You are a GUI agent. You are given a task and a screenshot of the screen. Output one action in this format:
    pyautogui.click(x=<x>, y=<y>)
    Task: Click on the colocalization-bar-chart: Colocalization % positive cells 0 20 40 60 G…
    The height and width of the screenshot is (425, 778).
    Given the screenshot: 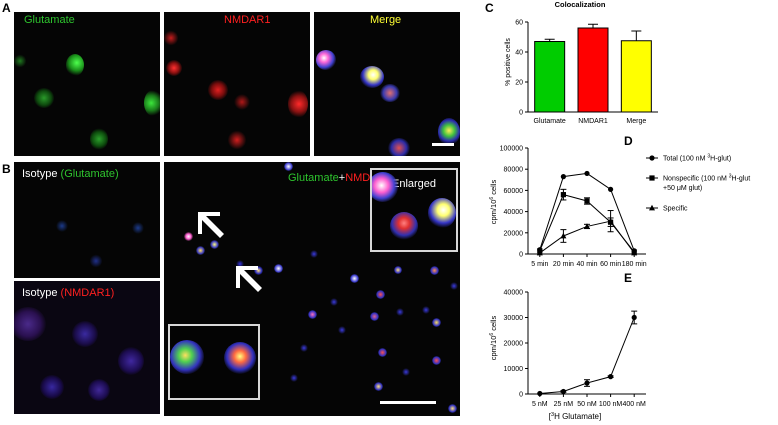 What is the action you would take?
    pyautogui.click(x=581, y=62)
    